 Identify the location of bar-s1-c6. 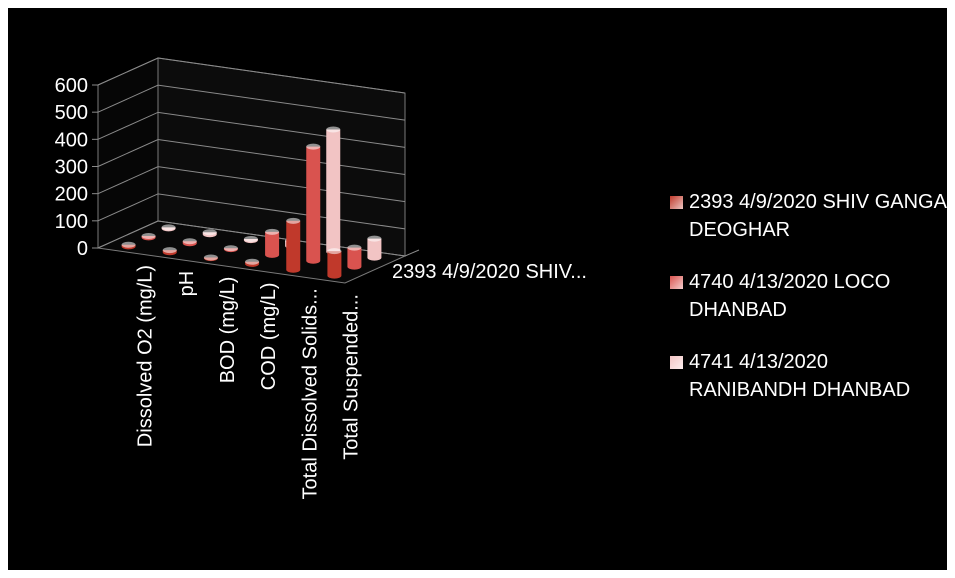
(334, 263).